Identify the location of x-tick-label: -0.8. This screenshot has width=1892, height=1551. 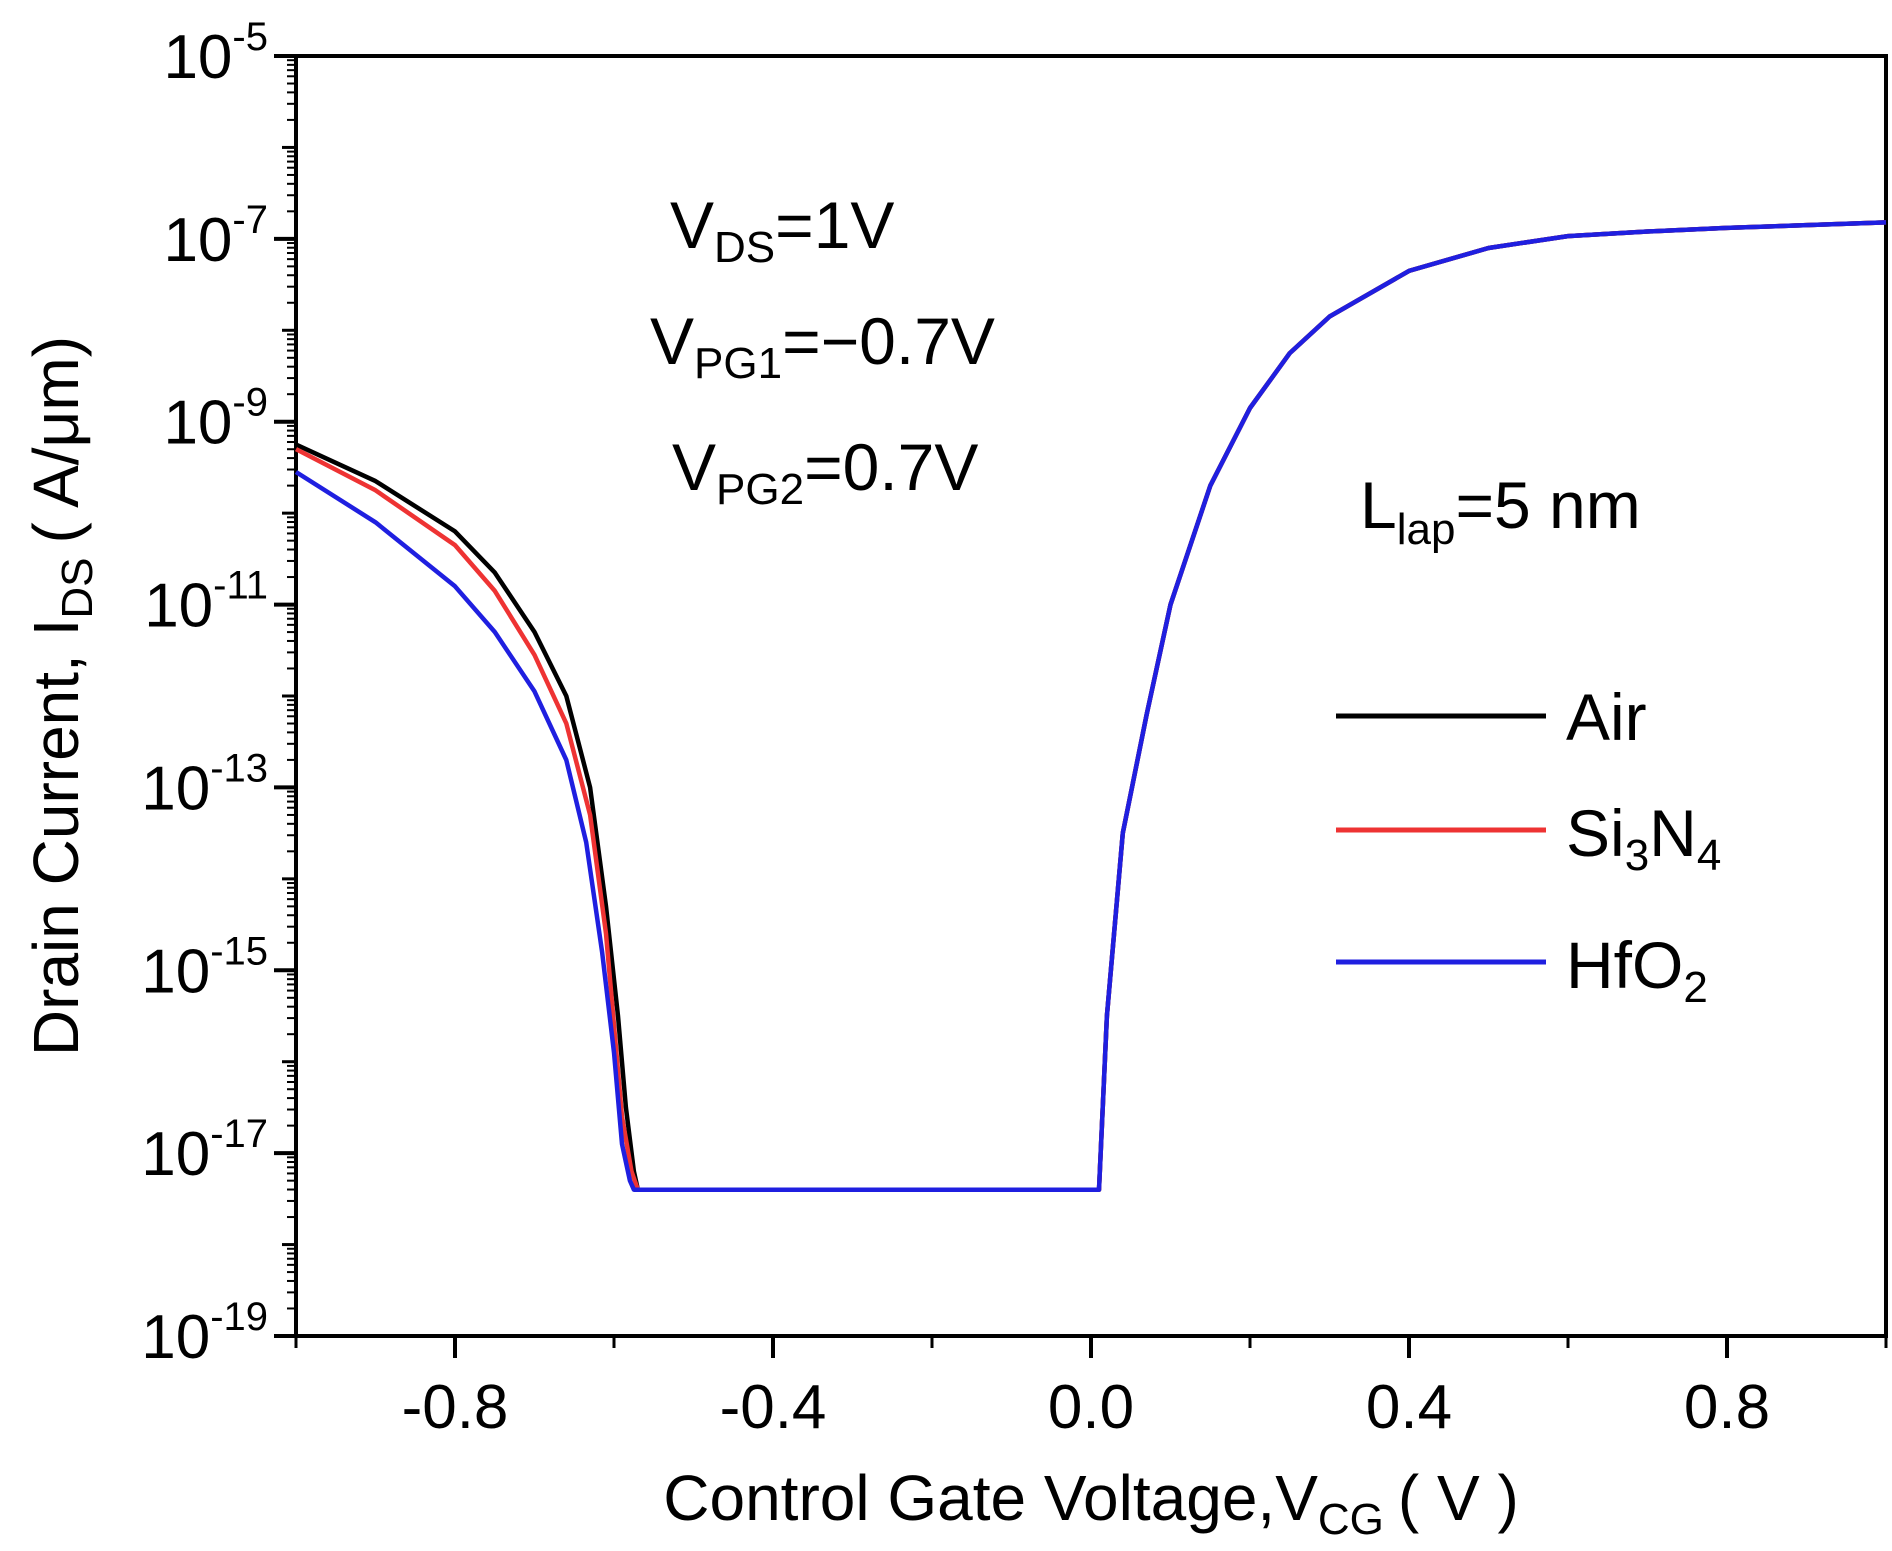
(455, 1407).